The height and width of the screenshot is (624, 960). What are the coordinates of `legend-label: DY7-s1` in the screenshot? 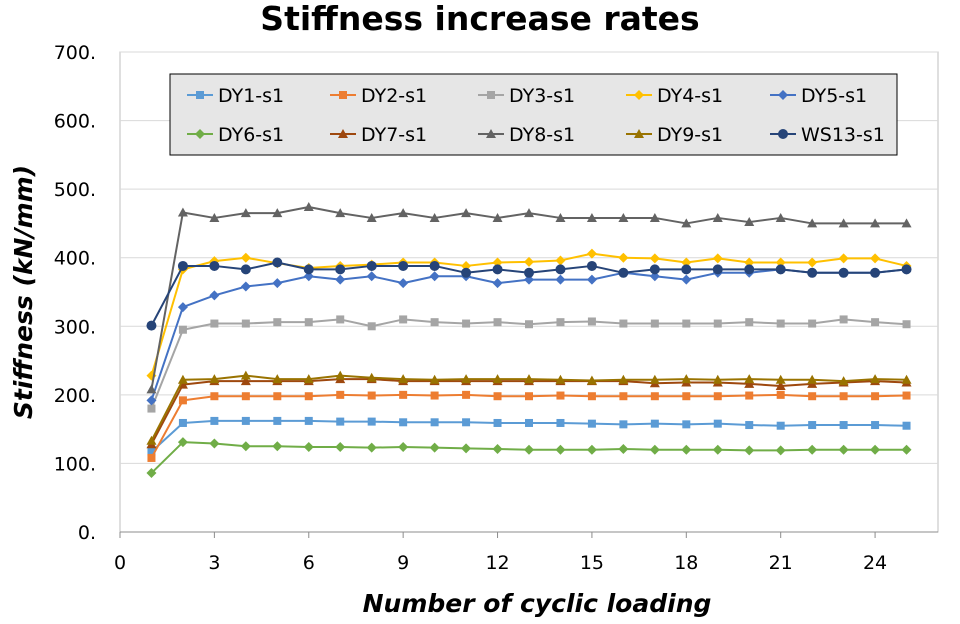 It's located at (394, 135).